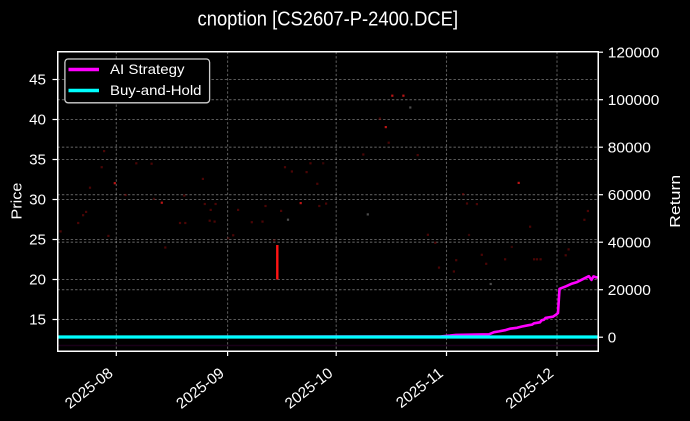 The image size is (690, 421). Describe the element at coordinates (629, 195) in the screenshot. I see `svg-text: 60000` at that location.